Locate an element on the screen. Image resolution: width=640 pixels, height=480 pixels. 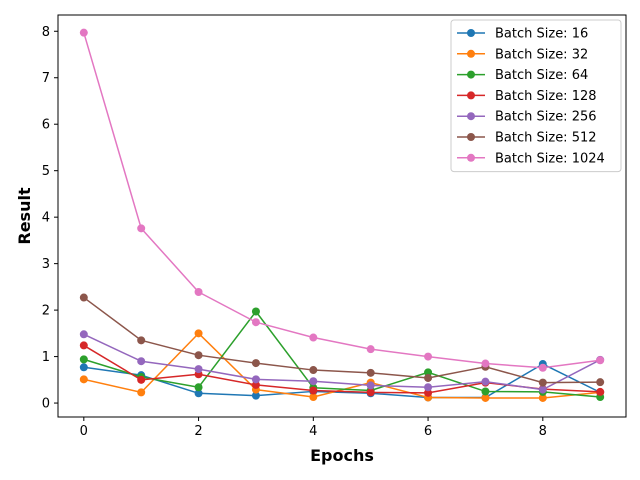
legend-label: Batch Size: 512 is located at coordinates (546, 138).